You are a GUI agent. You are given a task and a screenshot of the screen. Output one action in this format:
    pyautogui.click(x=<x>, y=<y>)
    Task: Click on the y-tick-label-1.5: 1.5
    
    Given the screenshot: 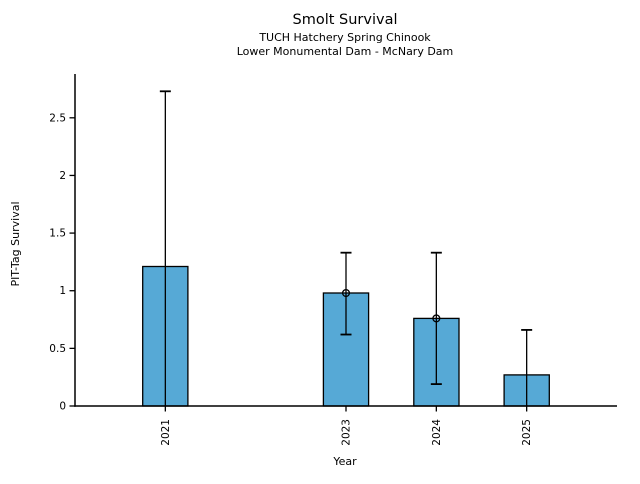 What is the action you would take?
    pyautogui.click(x=57, y=234)
    